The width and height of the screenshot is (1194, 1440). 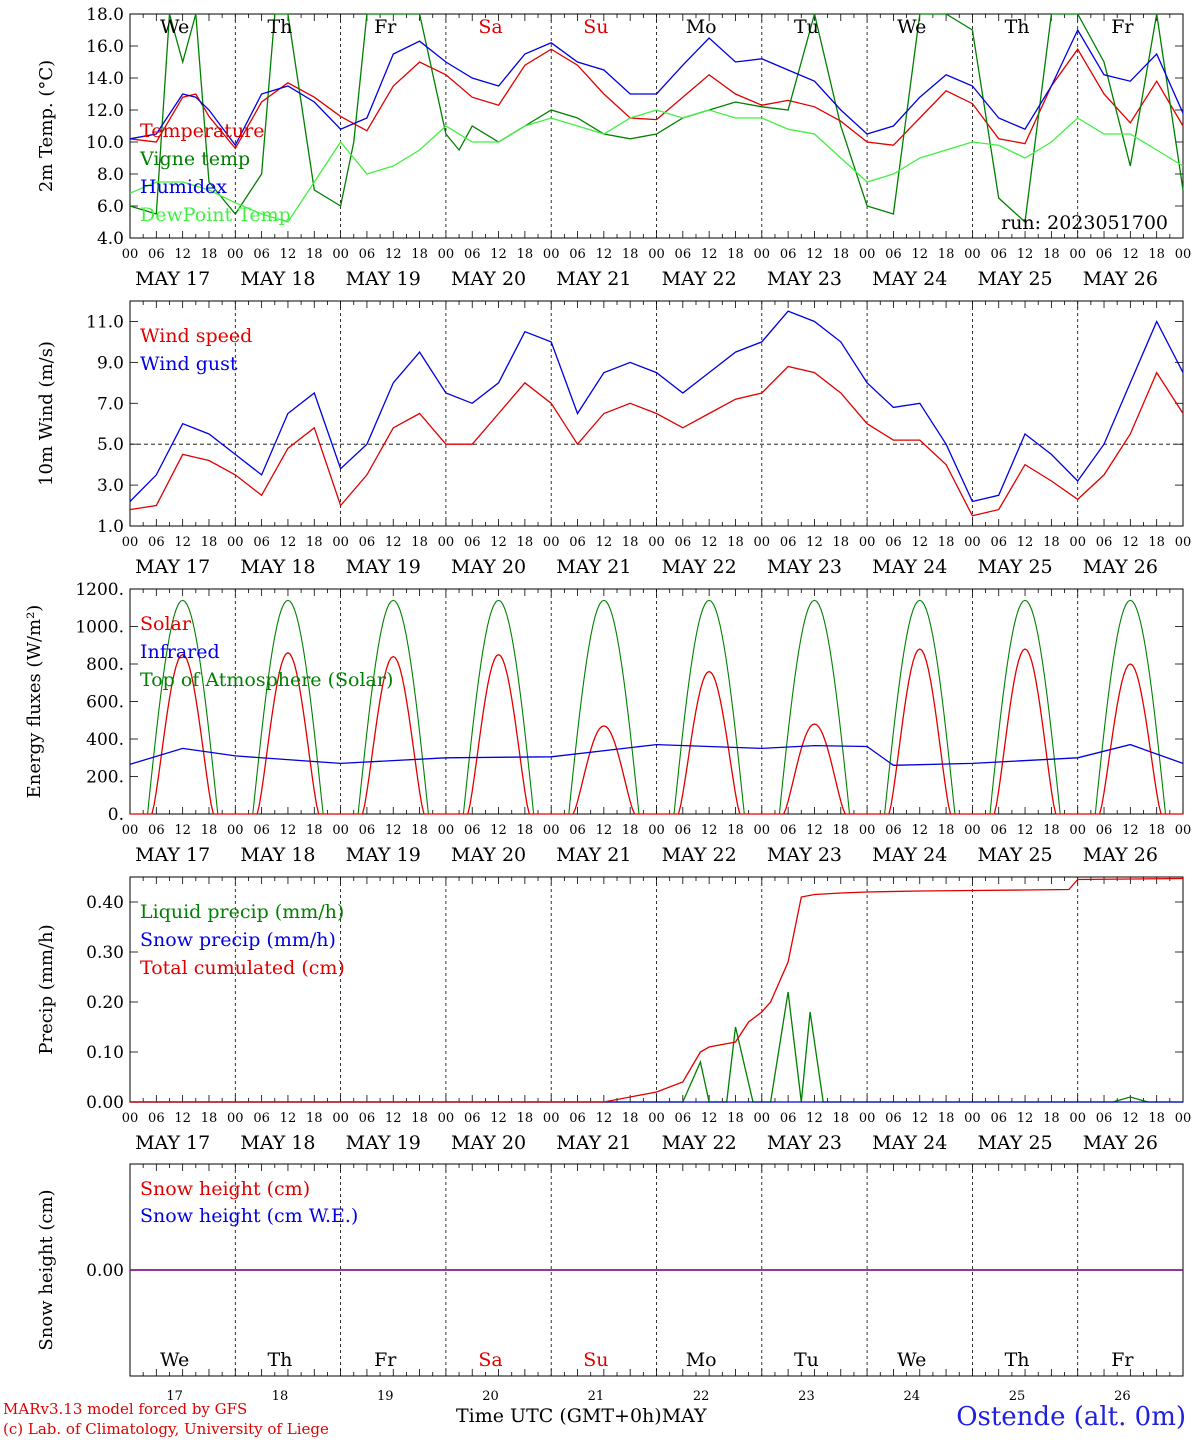 I want to click on legend-entry: DewPoint Temp, so click(x=215, y=215).